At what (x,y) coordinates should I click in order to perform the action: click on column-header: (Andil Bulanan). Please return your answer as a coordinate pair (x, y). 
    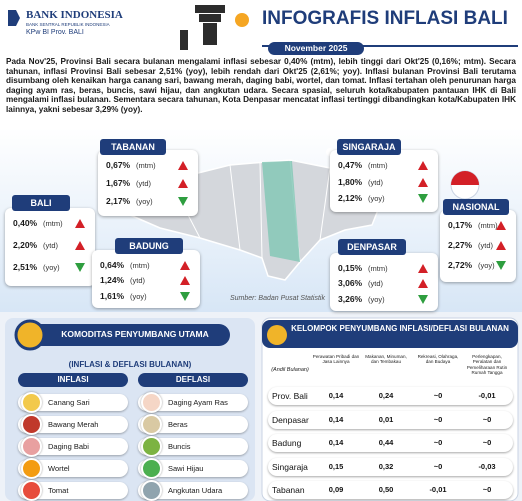
    Looking at the image, I should click on (290, 370).